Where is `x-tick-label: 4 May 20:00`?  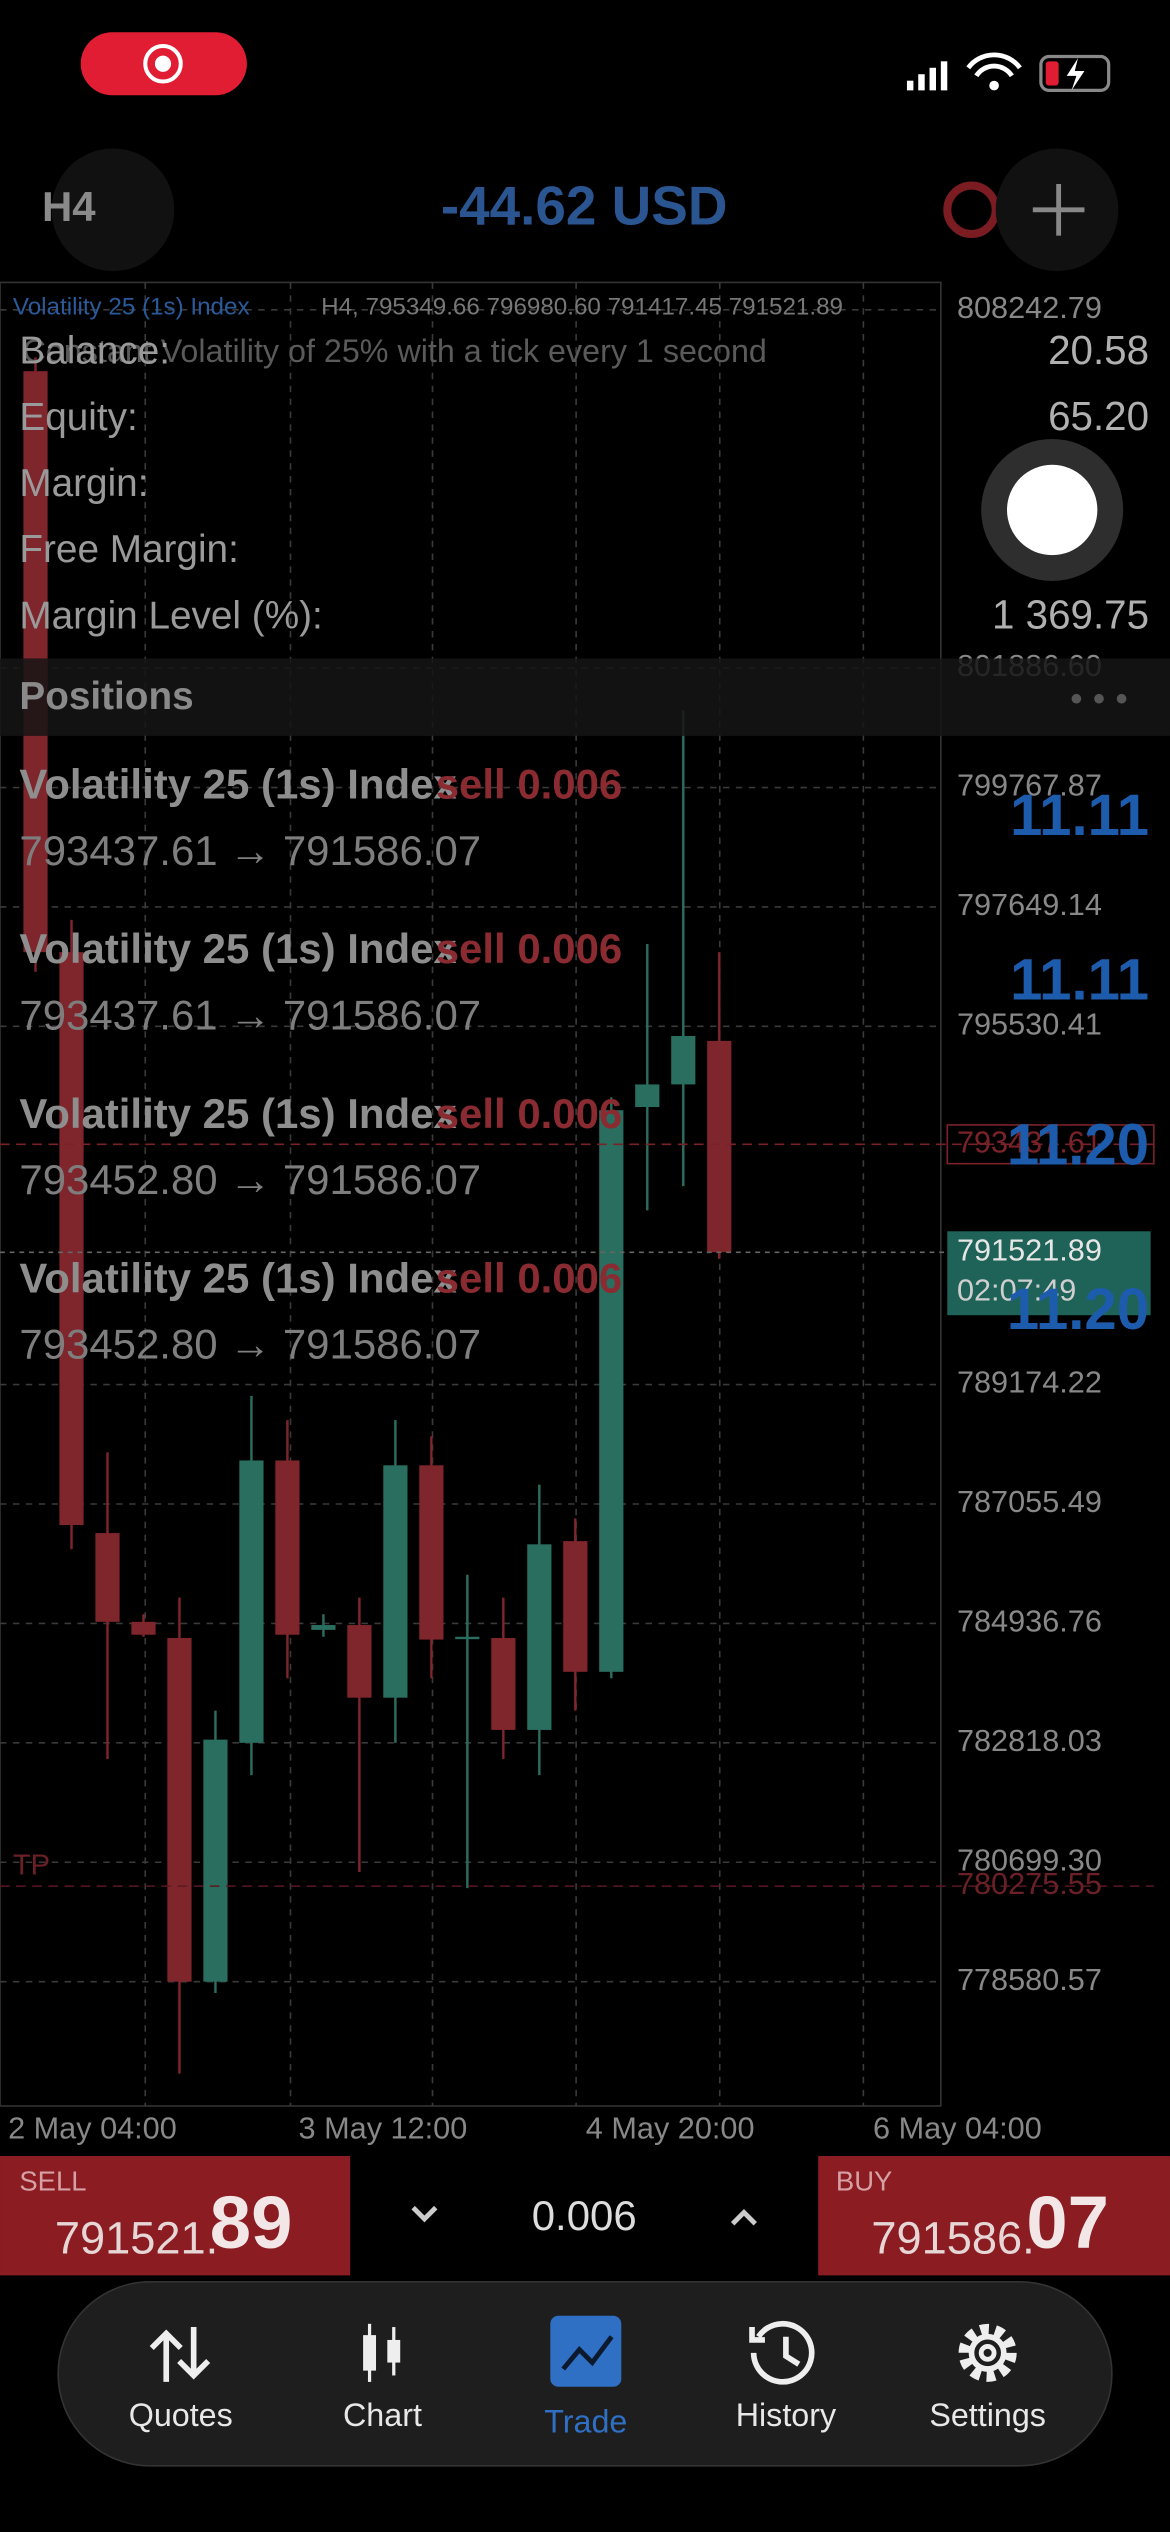
x-tick-label: 4 May 20:00 is located at coordinates (670, 2128).